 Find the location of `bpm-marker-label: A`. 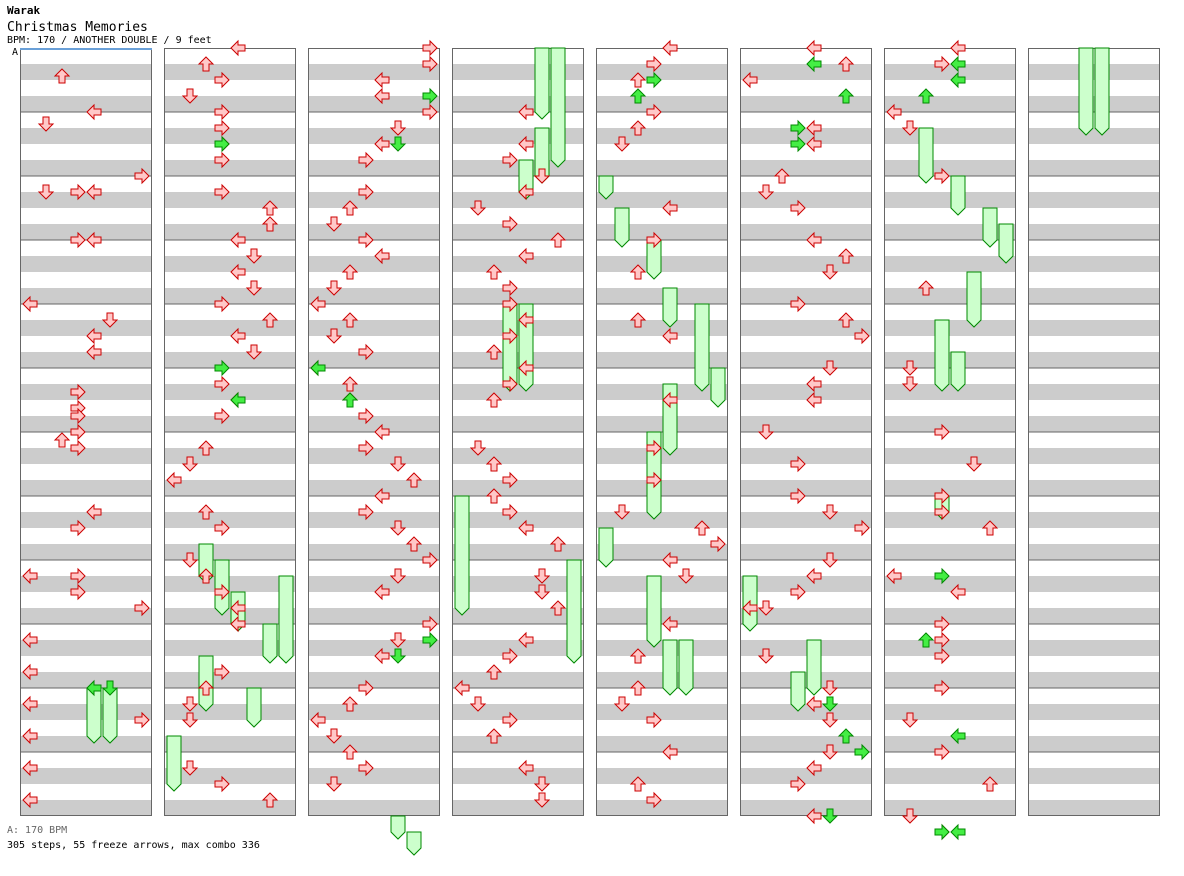

bpm-marker-label: A is located at coordinates (15, 52).